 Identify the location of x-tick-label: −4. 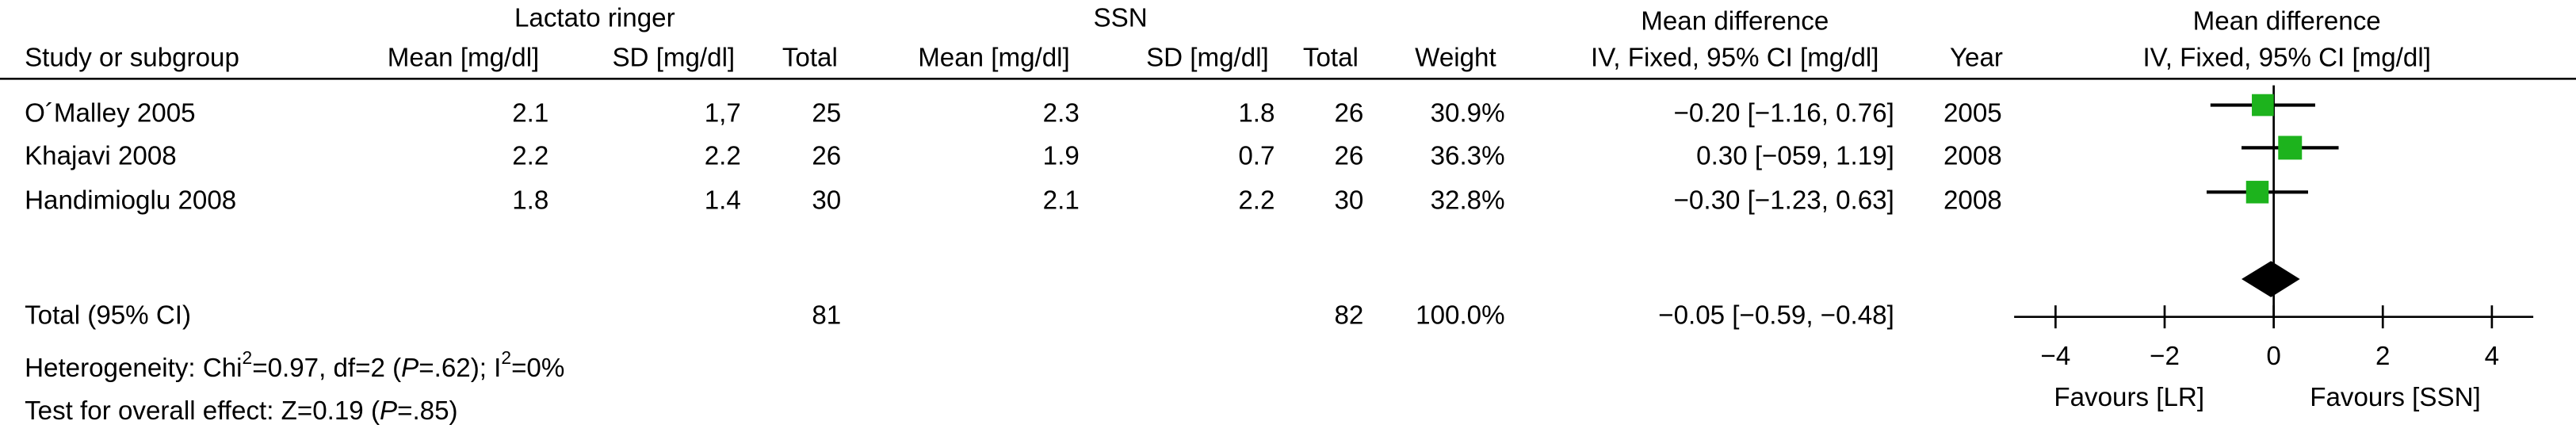
(2055, 356).